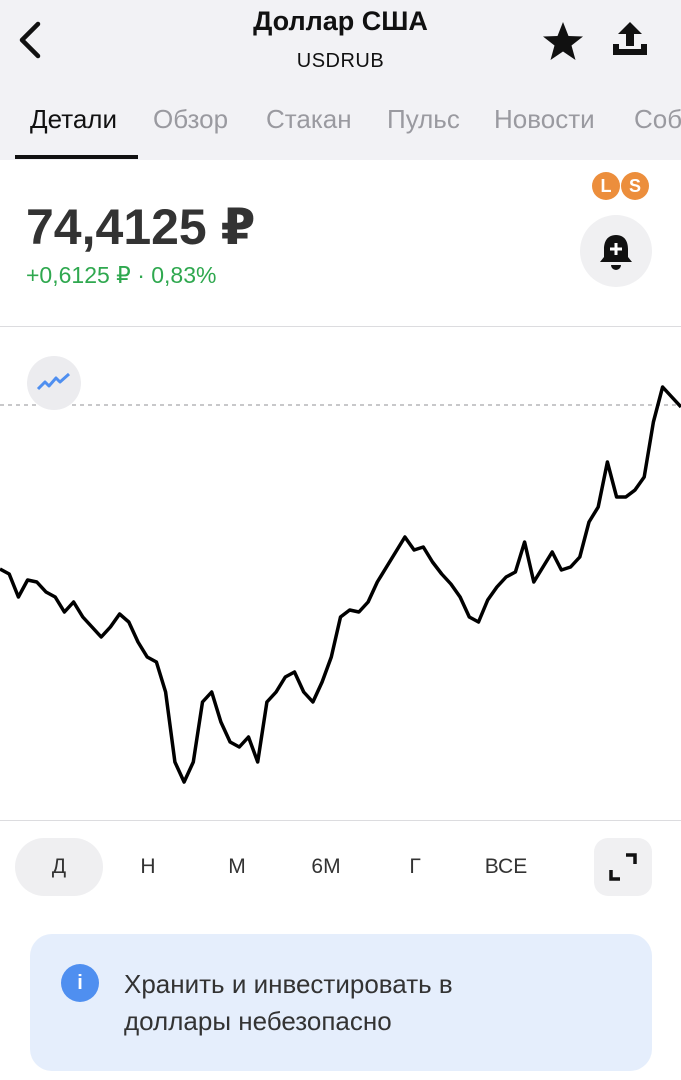  I want to click on tab: Пульс, so click(423, 119).